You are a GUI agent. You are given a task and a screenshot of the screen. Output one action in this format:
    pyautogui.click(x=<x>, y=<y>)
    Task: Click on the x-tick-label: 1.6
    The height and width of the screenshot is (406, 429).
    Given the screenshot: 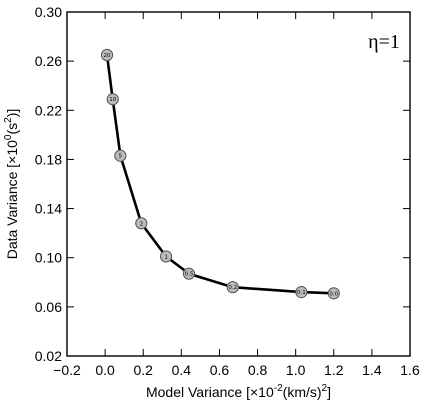 What is the action you would take?
    pyautogui.click(x=410, y=370)
    